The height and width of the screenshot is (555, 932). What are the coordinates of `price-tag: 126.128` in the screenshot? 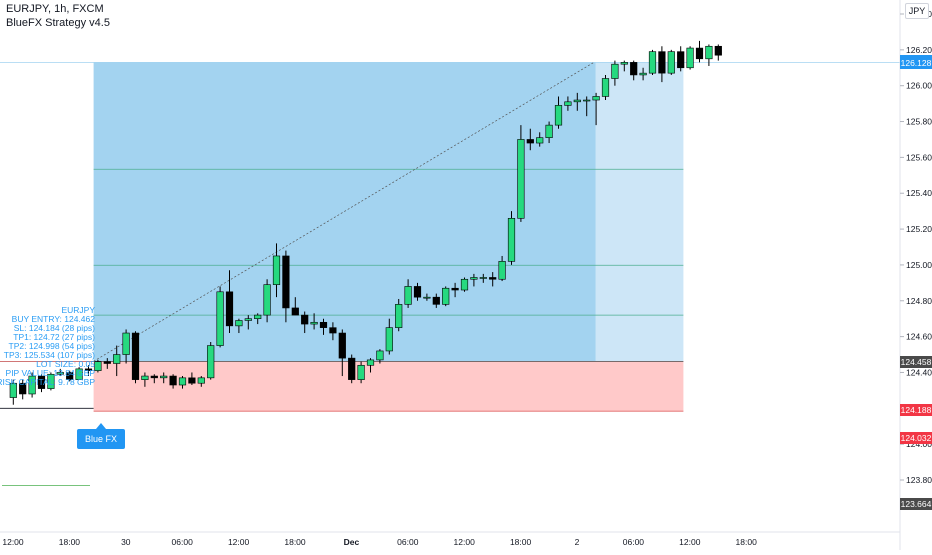 It's located at (916, 62).